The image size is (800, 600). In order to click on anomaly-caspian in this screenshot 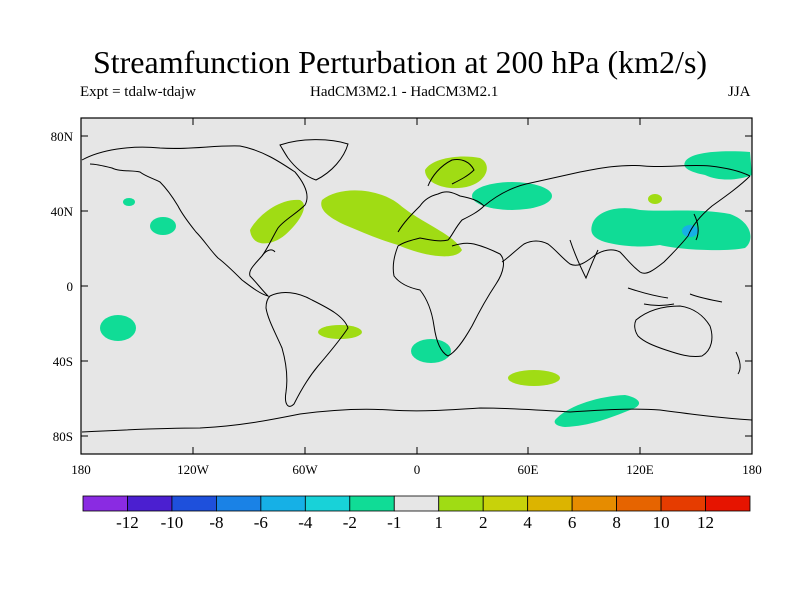, I will do `click(512, 196)`.